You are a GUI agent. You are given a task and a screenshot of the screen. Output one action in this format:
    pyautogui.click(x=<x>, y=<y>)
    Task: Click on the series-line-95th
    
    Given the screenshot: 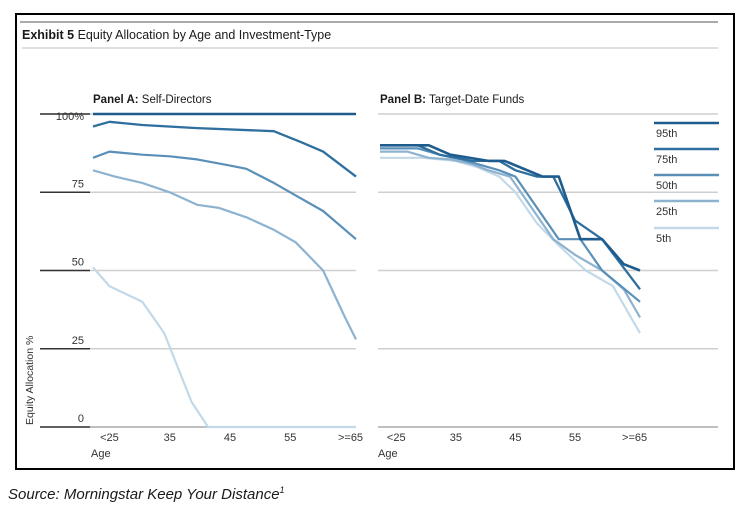 What is the action you would take?
    pyautogui.click(x=510, y=208)
    